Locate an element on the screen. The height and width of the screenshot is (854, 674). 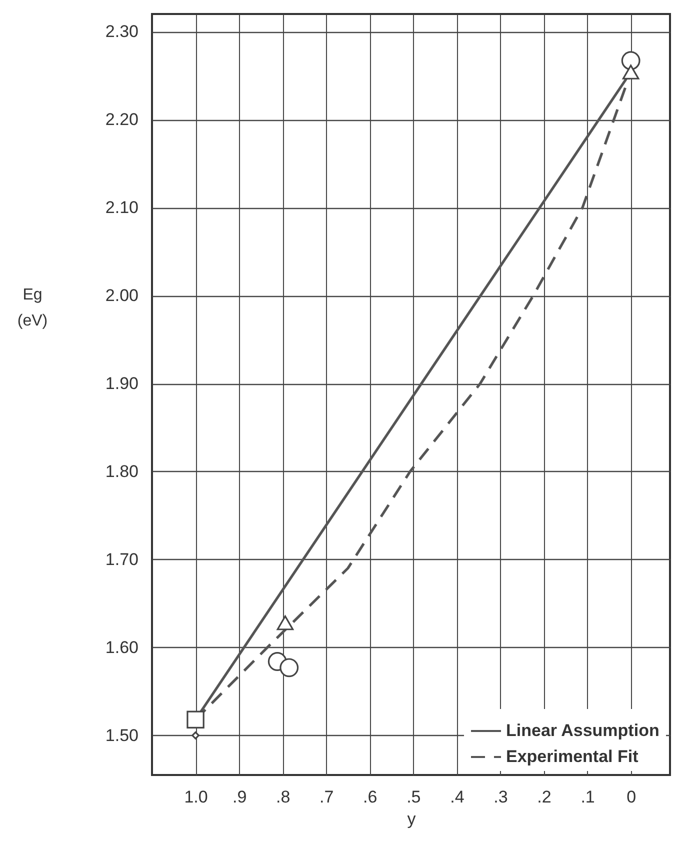
x-tick-label: .5 is located at coordinates (413, 797).